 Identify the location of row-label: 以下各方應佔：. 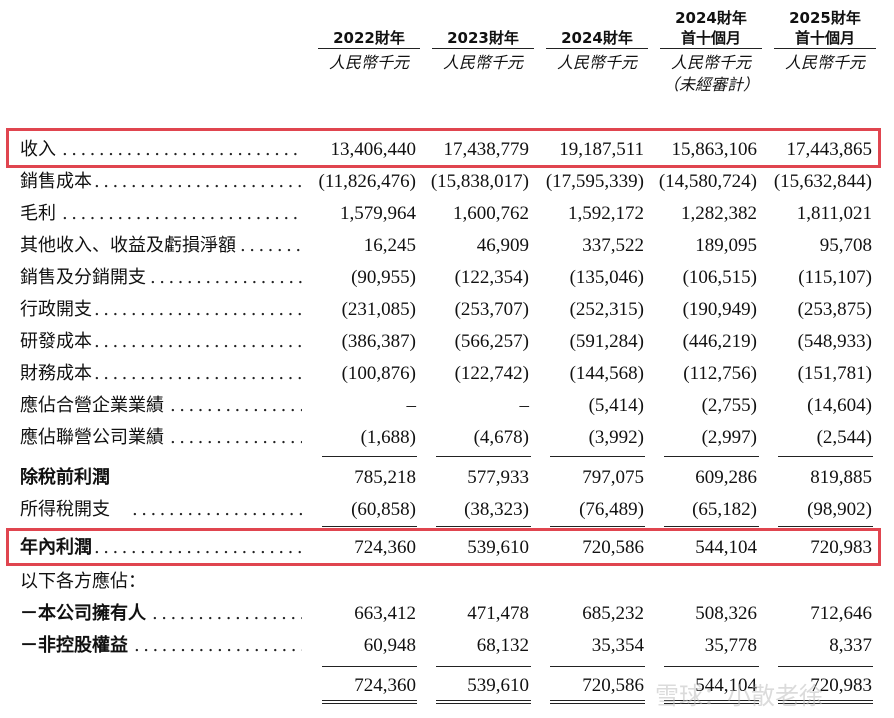
(83, 581).